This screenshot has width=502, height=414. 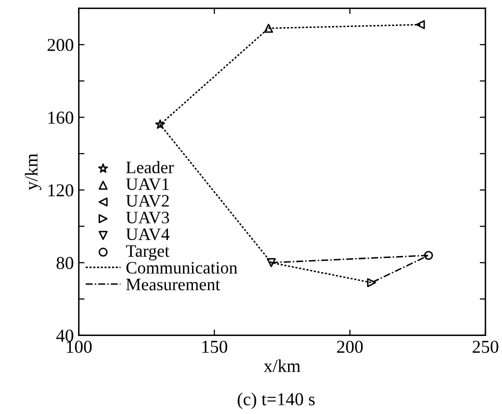 I want to click on y-tick-label: 80, so click(x=65, y=263).